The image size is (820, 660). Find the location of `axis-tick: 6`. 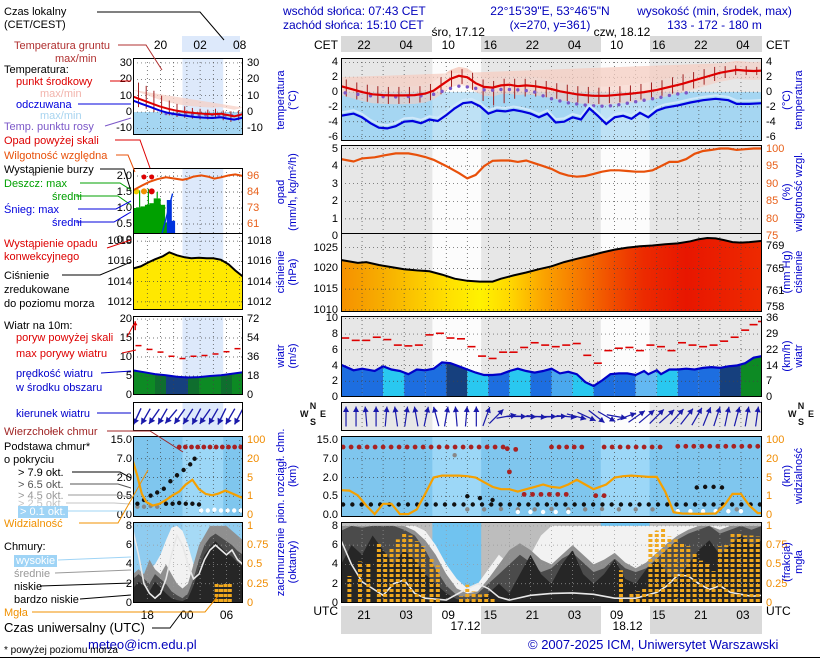

axis-tick: 6 is located at coordinates (334, 349).